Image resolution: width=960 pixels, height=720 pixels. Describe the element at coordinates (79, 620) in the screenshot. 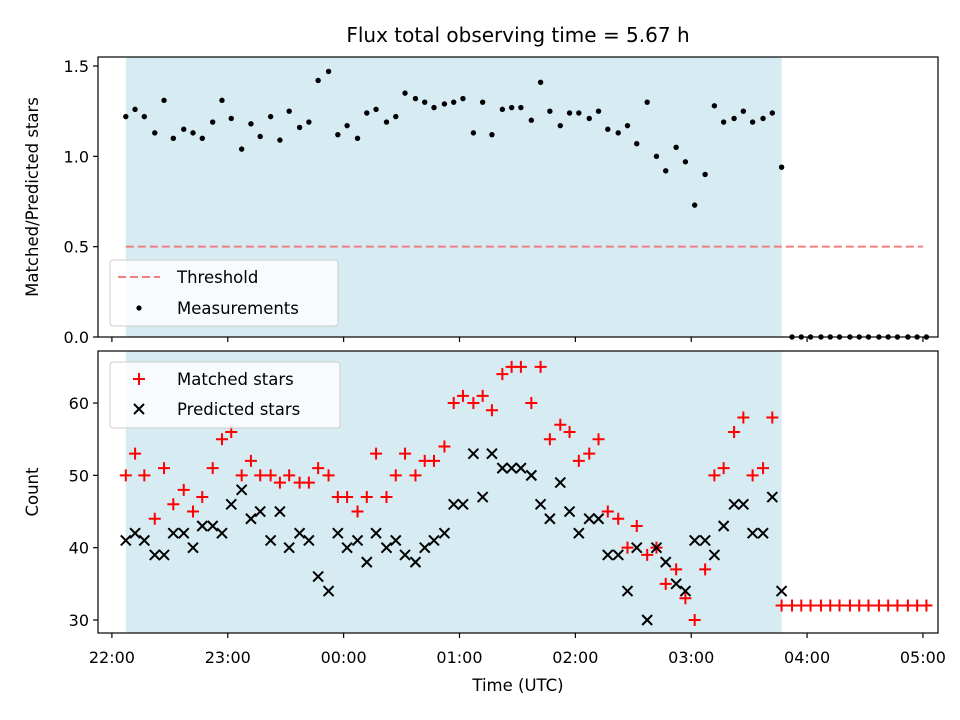

I see `y-tick-label: 30` at that location.